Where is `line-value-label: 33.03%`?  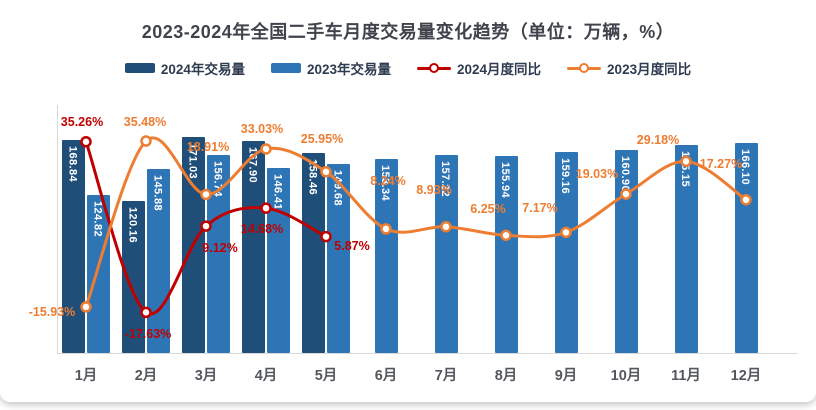
line-value-label: 33.03% is located at coordinates (262, 128).